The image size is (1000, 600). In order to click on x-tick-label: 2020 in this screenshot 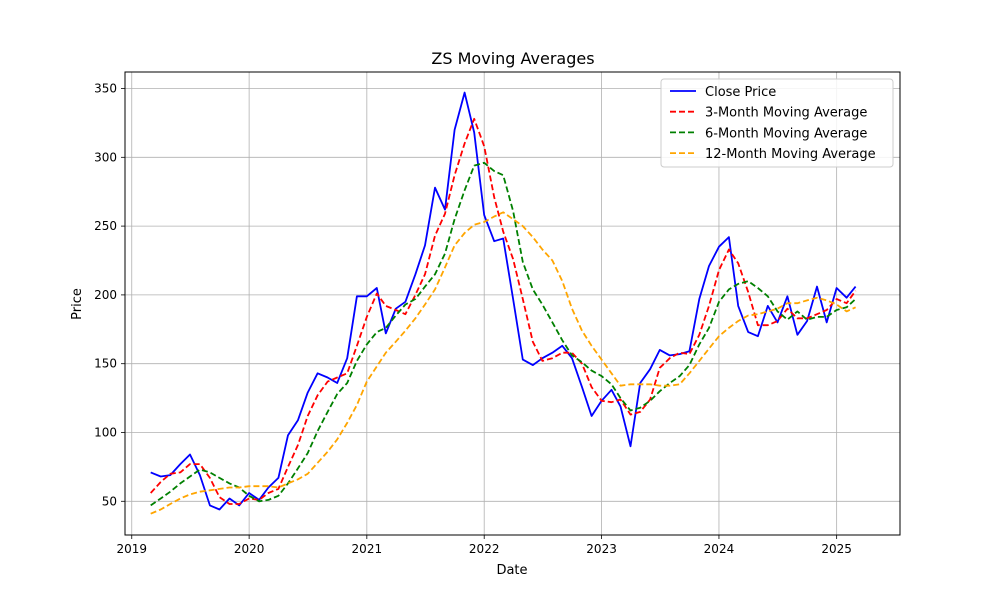, I will do `click(249, 549)`.